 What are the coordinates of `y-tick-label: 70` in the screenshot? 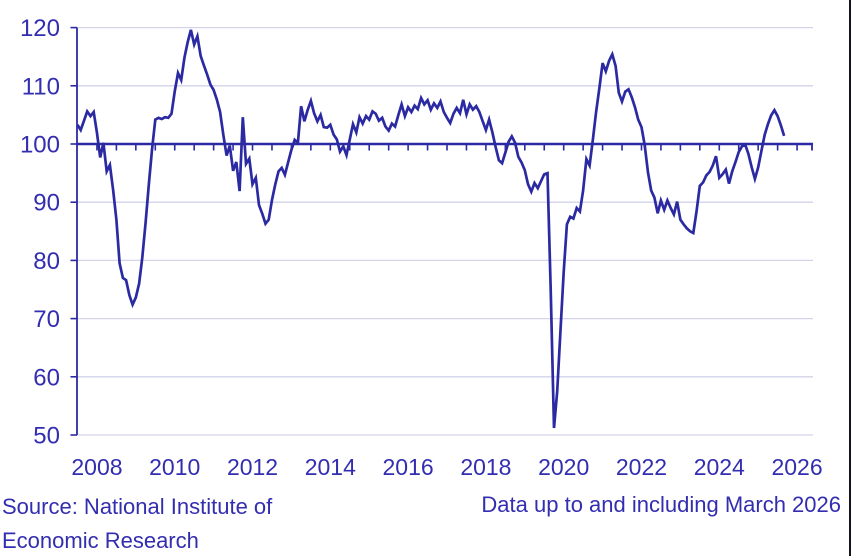 It's located at (46, 319).